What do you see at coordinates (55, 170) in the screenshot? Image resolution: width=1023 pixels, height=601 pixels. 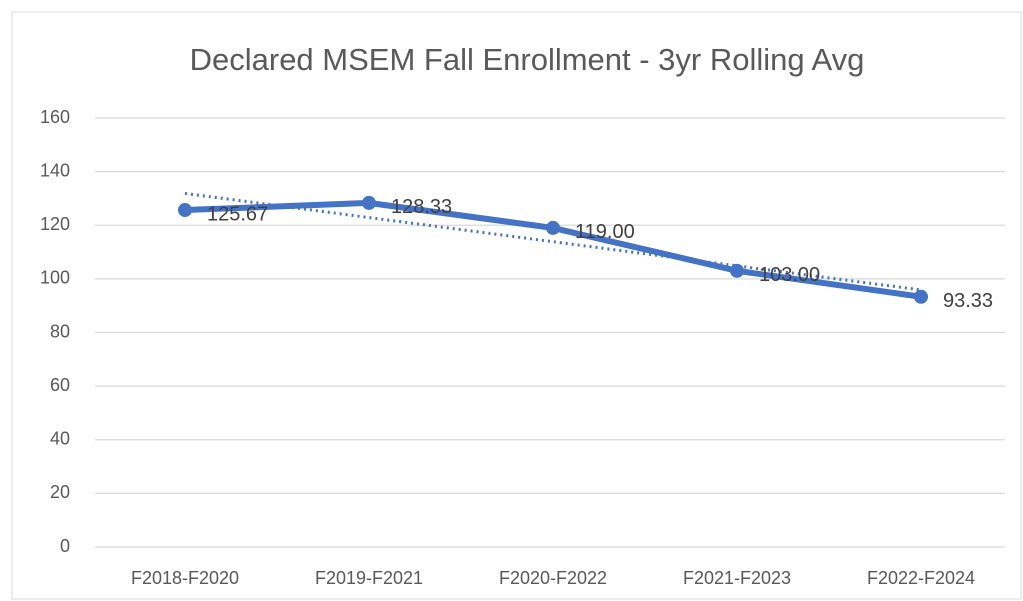 I see `y-tick-label: 140` at bounding box center [55, 170].